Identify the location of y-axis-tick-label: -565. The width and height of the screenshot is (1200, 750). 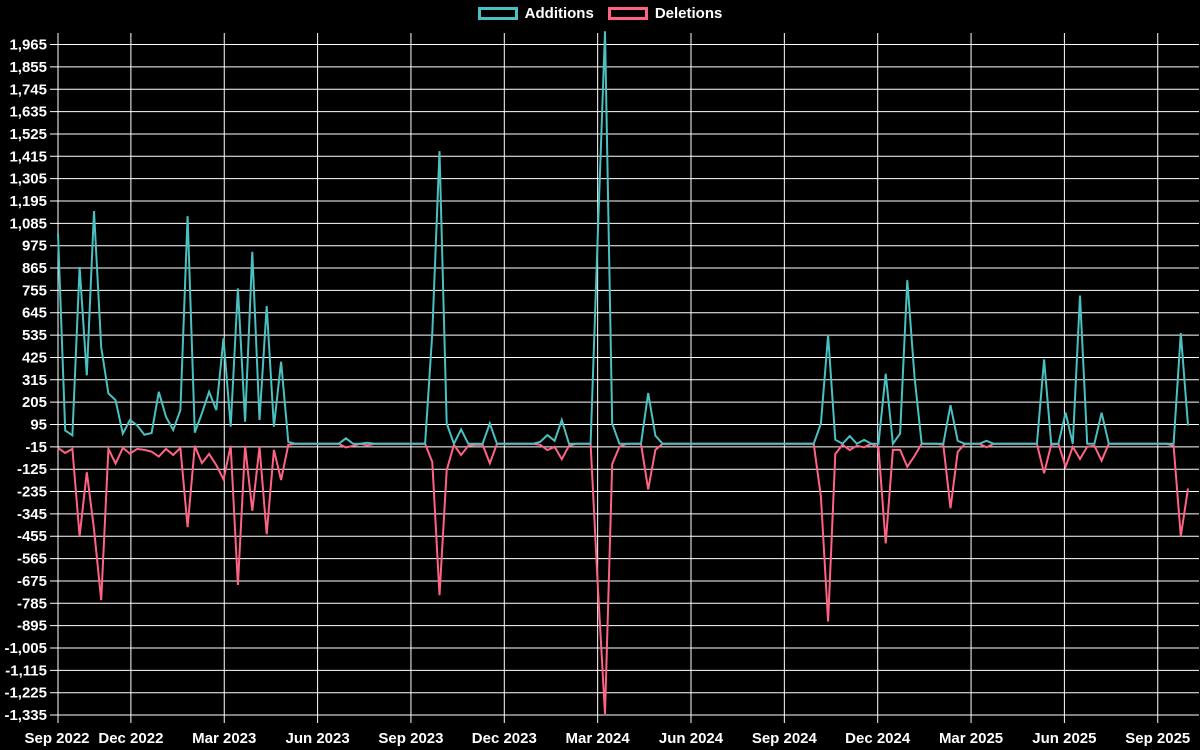
(32, 559).